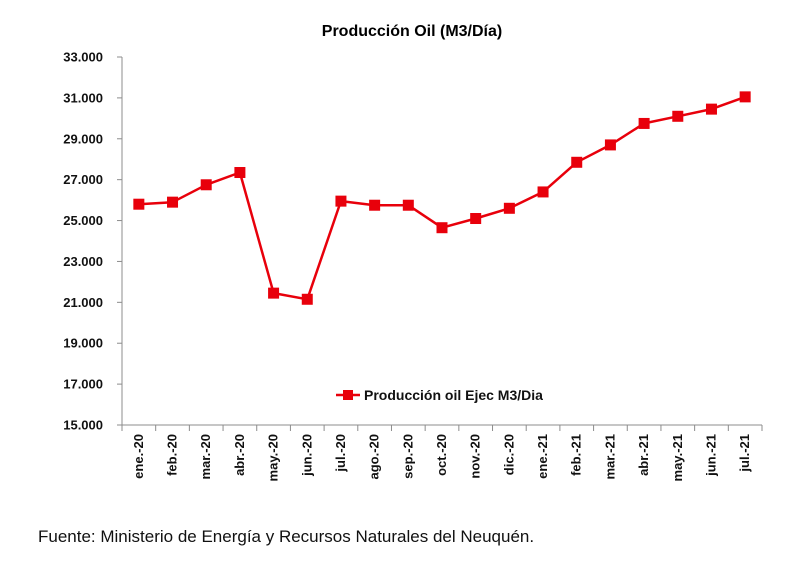 This screenshot has width=800, height=569. Describe the element at coordinates (412, 31) in the screenshot. I see `chart-title: Producción Oil (M3/Día)` at that location.